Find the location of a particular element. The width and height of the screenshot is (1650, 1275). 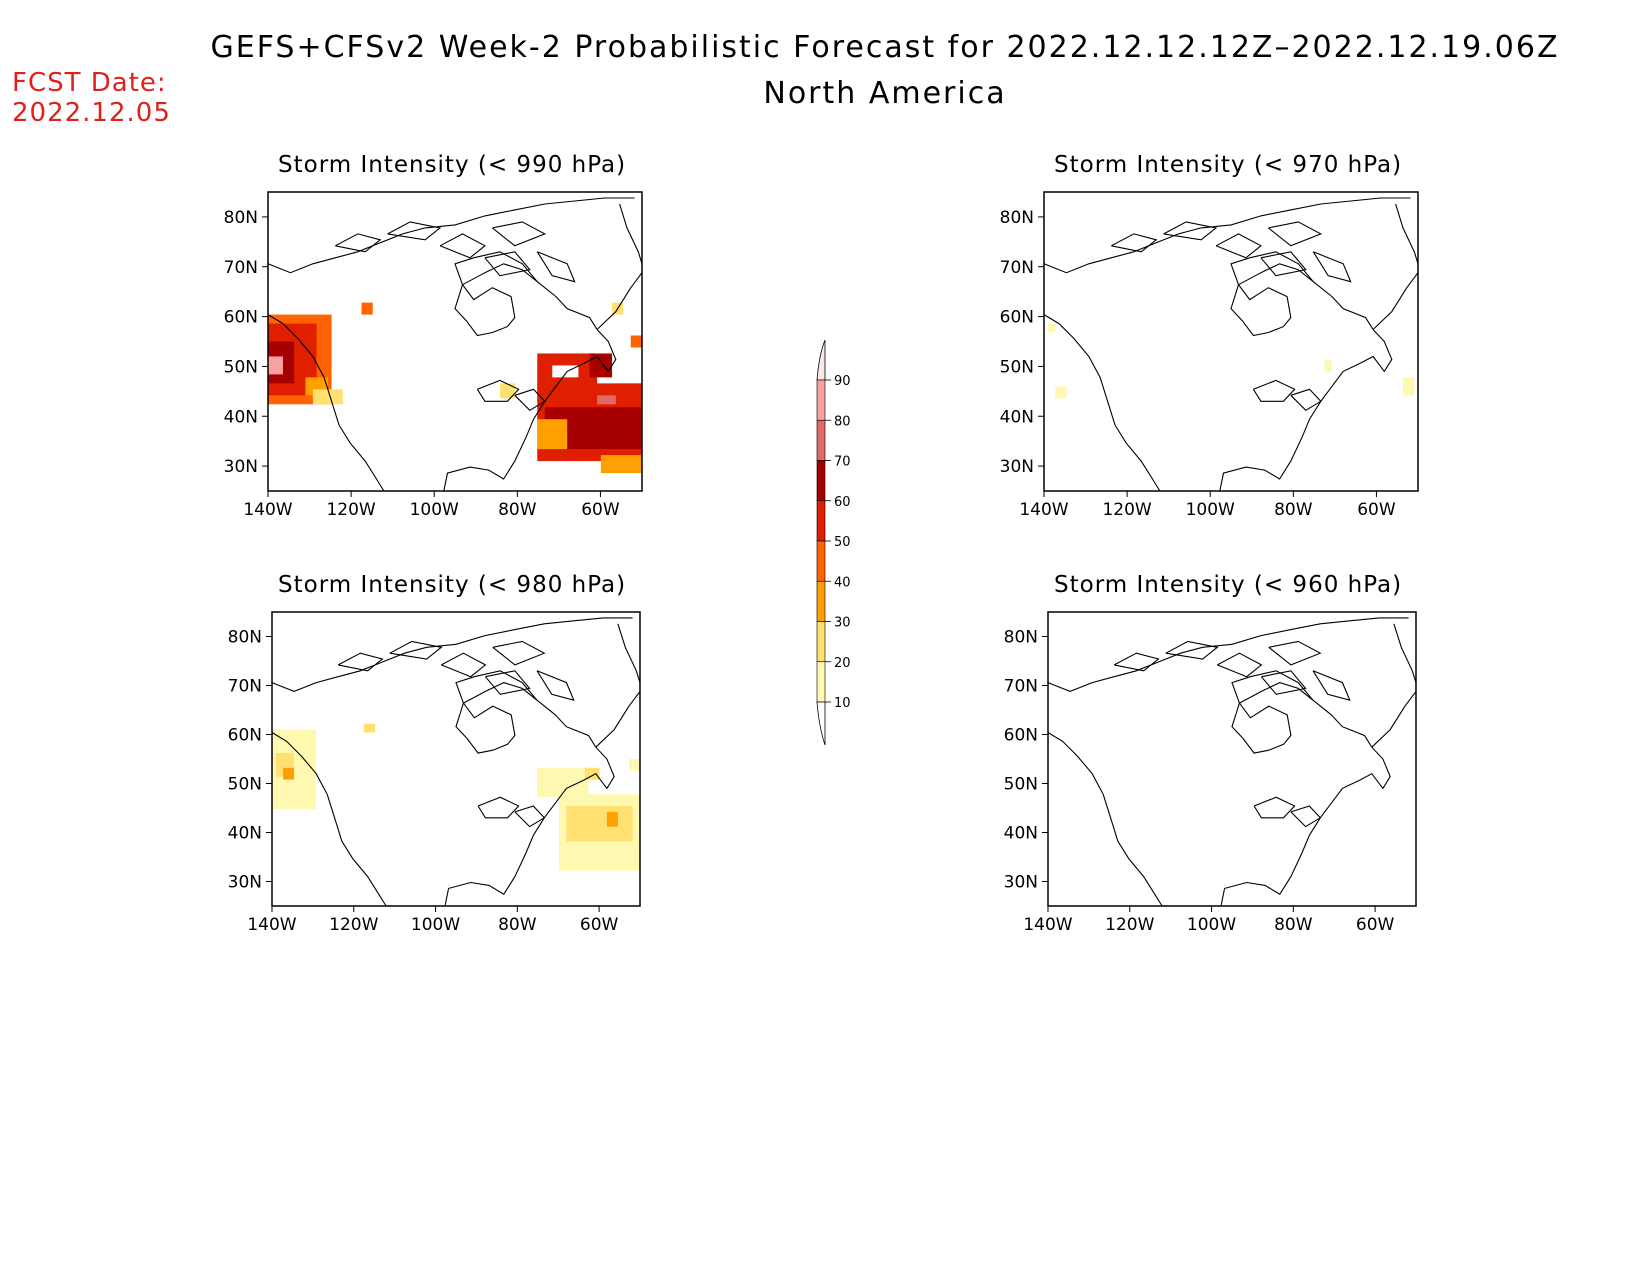

colorbar-tick-label: 30 is located at coordinates (842, 623).